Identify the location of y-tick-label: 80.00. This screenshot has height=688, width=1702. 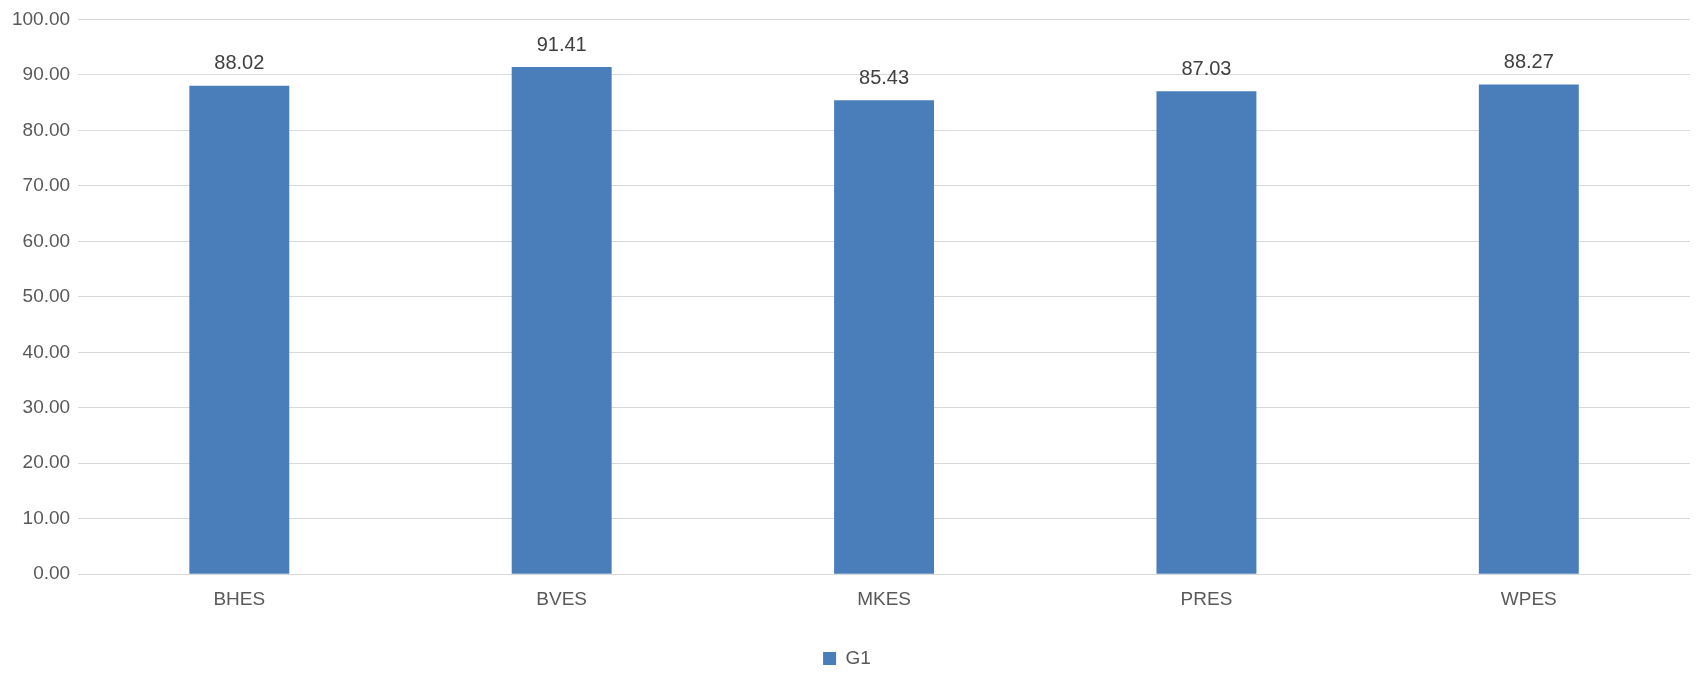
(46, 129).